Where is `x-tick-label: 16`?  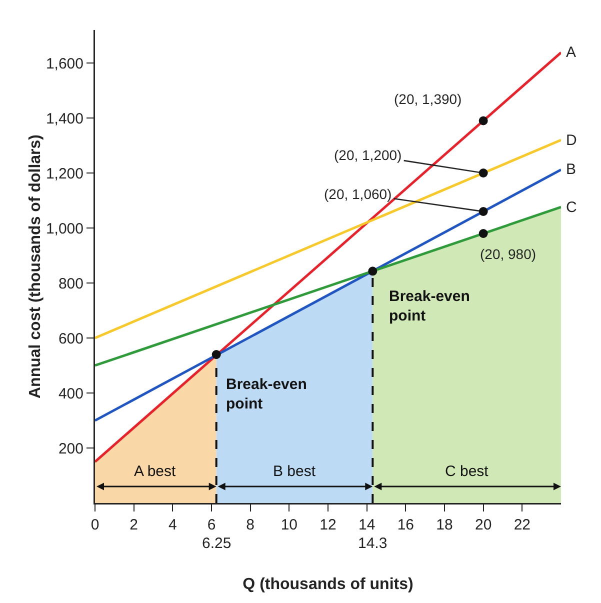 x-tick-label: 16 is located at coordinates (405, 525).